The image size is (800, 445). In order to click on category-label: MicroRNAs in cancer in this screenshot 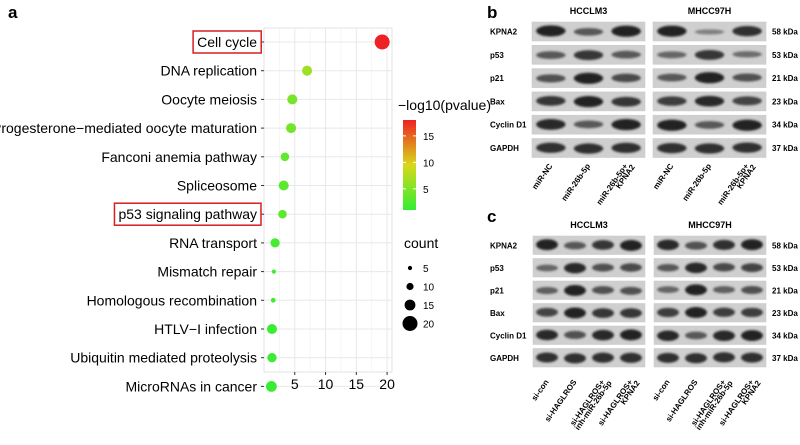, I will do `click(192, 386)`.